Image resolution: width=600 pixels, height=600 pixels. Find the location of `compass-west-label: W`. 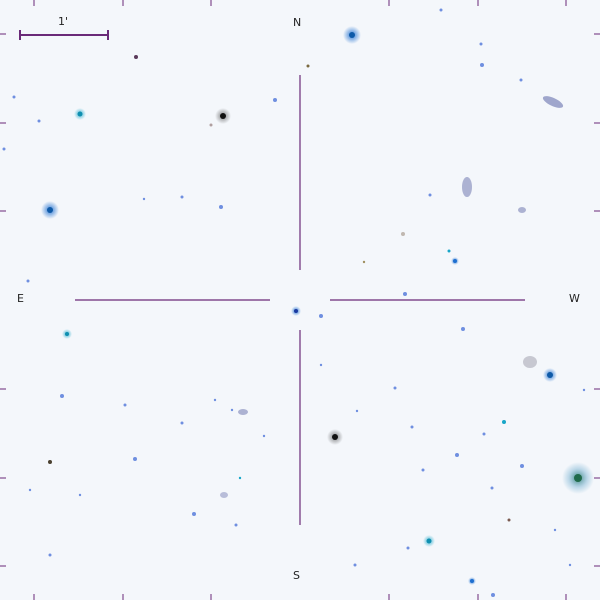

compass-west-label: W is located at coordinates (574, 298).